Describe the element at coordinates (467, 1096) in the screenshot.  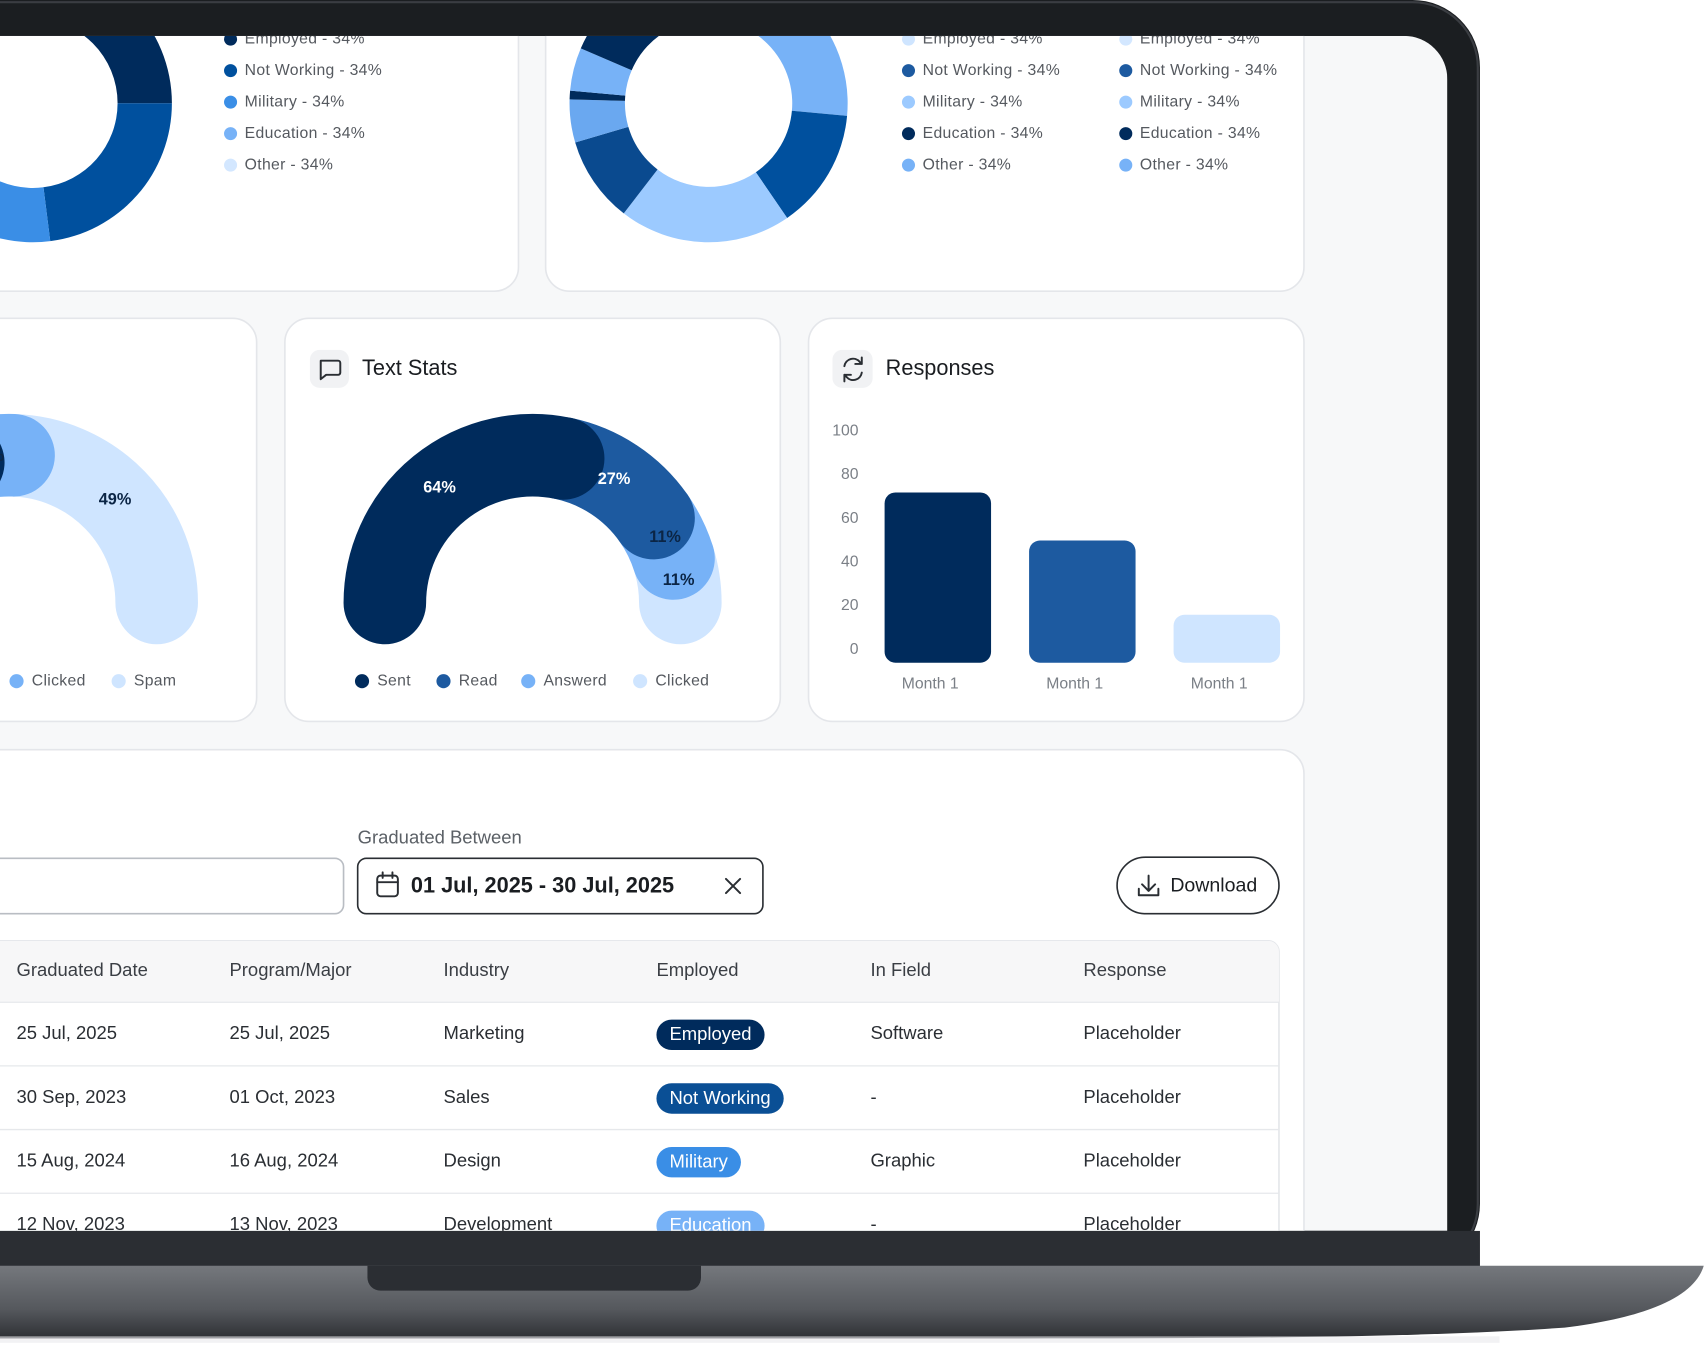
I see `cell: Sales` at that location.